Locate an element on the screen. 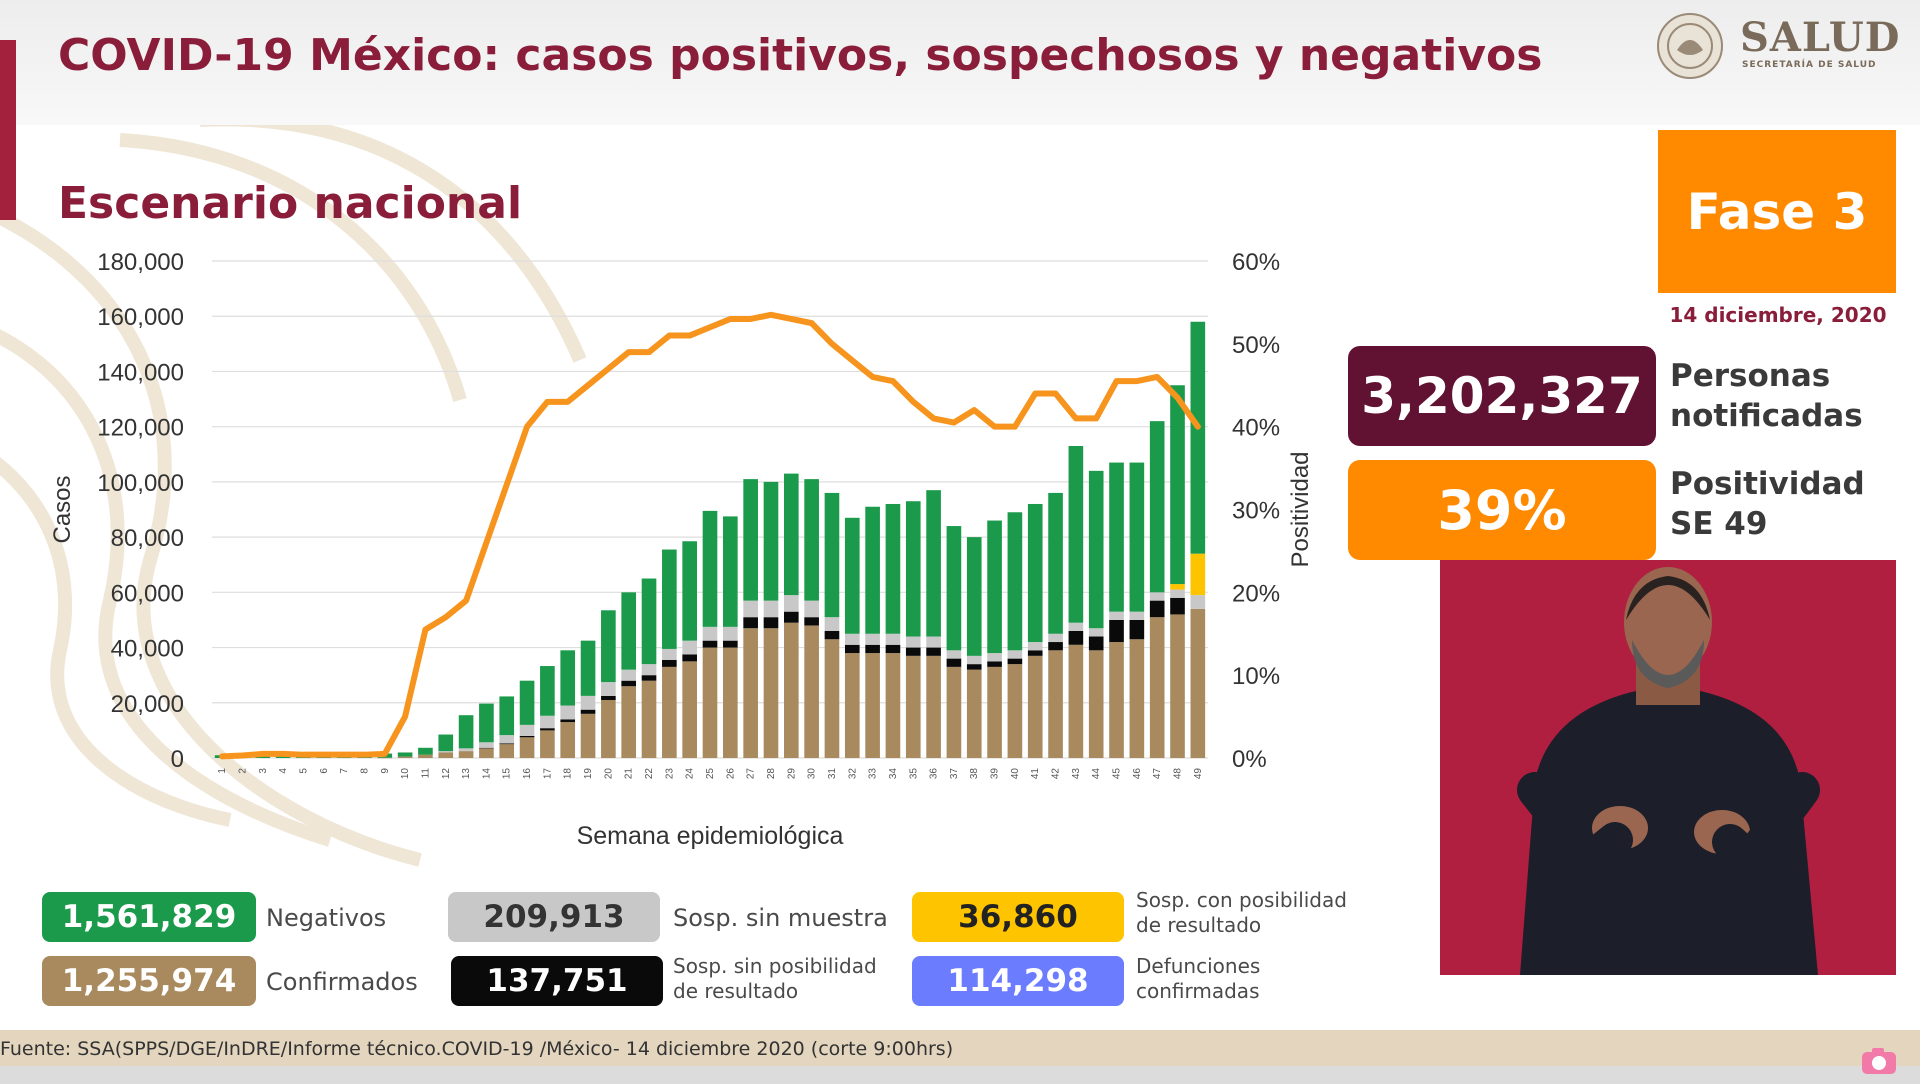  camera-icon is located at coordinates (1880, 1061).